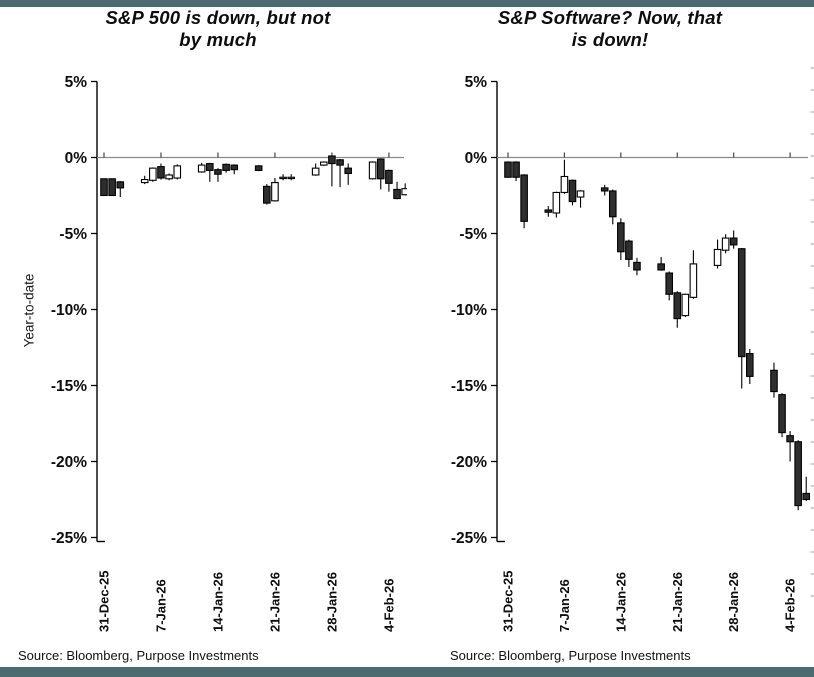 This screenshot has height=677, width=814. Describe the element at coordinates (331, 602) in the screenshot. I see `x-tick-label: 28-Jan-26` at that location.